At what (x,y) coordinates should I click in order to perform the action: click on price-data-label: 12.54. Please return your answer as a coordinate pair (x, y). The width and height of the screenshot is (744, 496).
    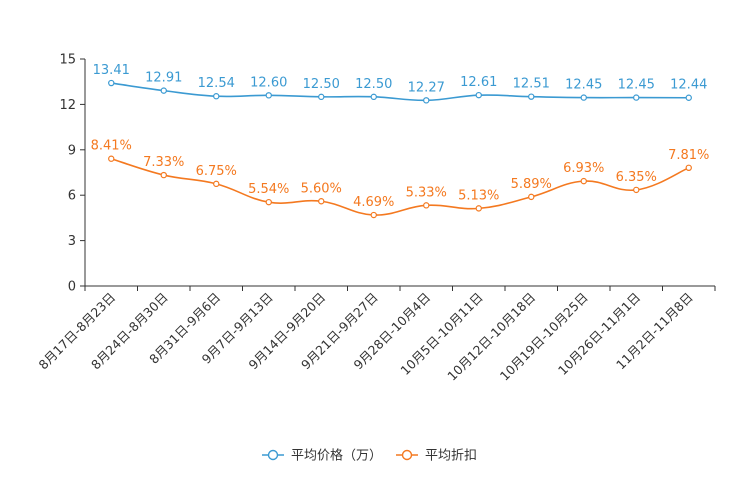
    Looking at the image, I should click on (216, 83).